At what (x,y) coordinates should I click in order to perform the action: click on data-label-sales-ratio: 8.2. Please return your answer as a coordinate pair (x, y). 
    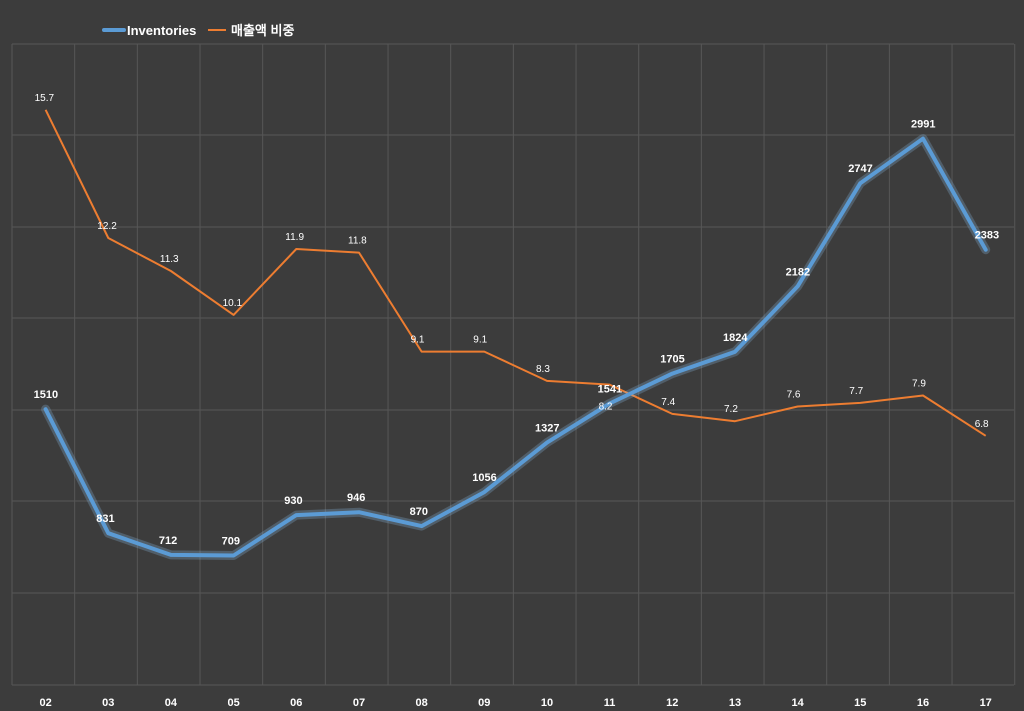
    Looking at the image, I should click on (606, 407).